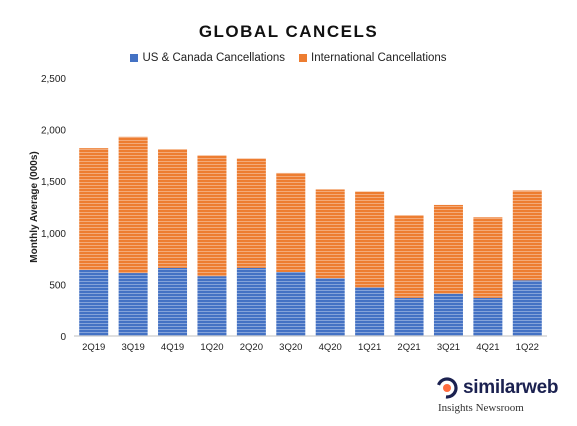  What do you see at coordinates (34, 207) in the screenshot?
I see `y-axis-label: Monthly Average (000s)` at bounding box center [34, 207].